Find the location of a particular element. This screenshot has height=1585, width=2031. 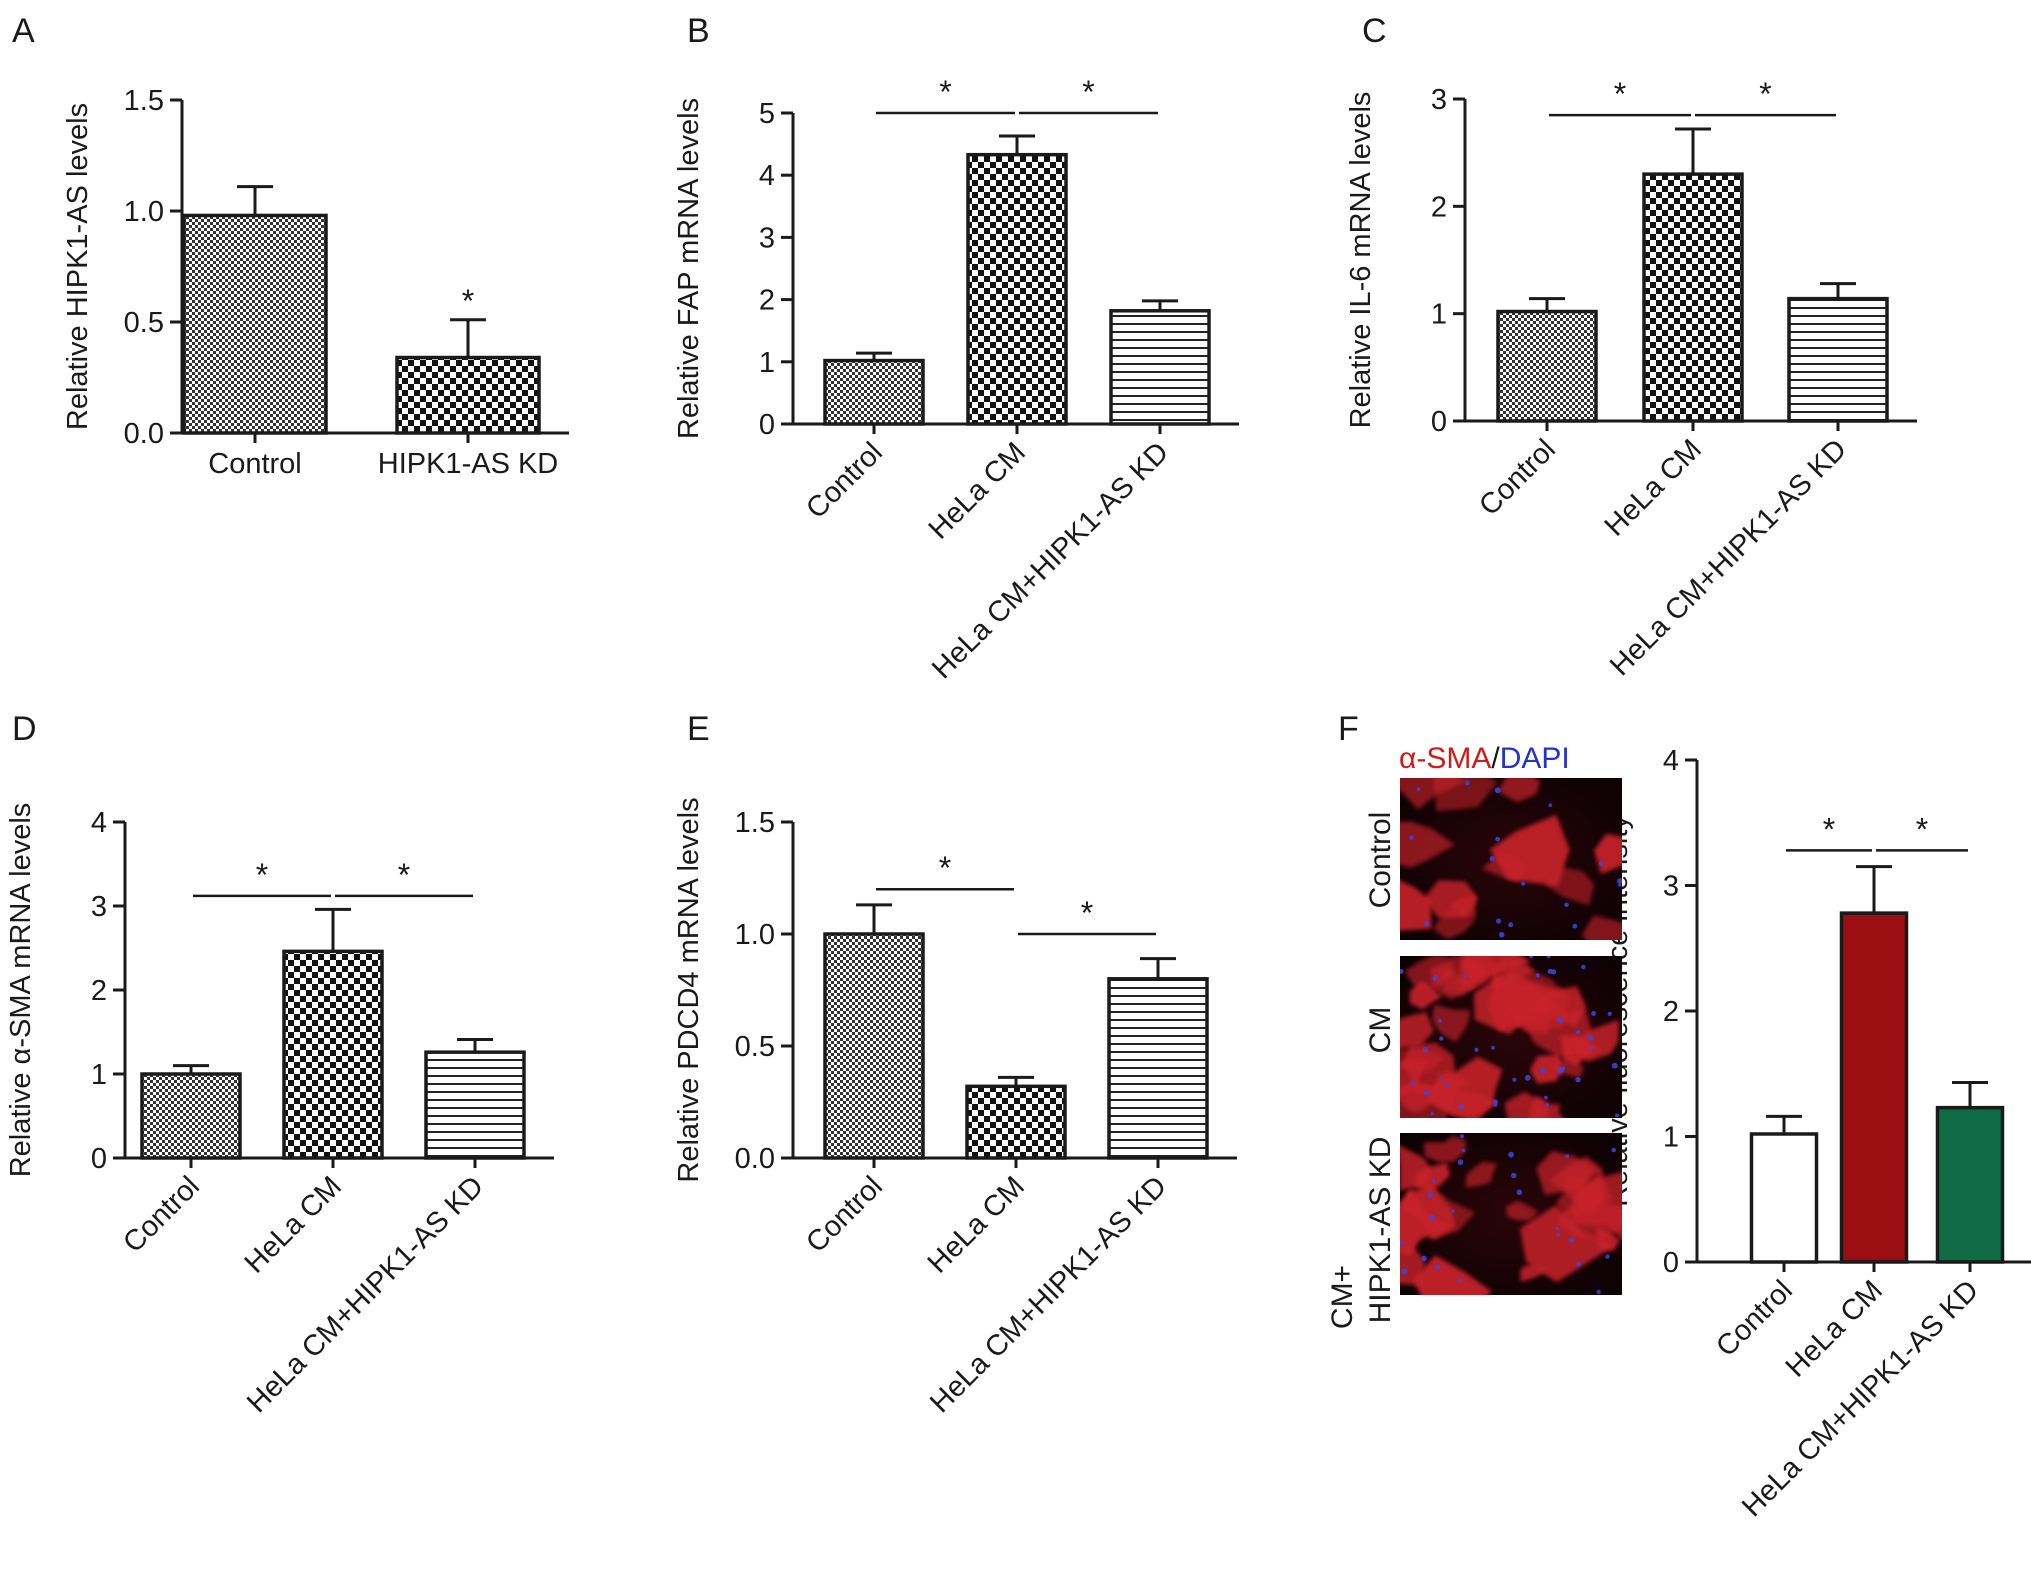

y-tick-label: 0.0 is located at coordinates (144, 434).